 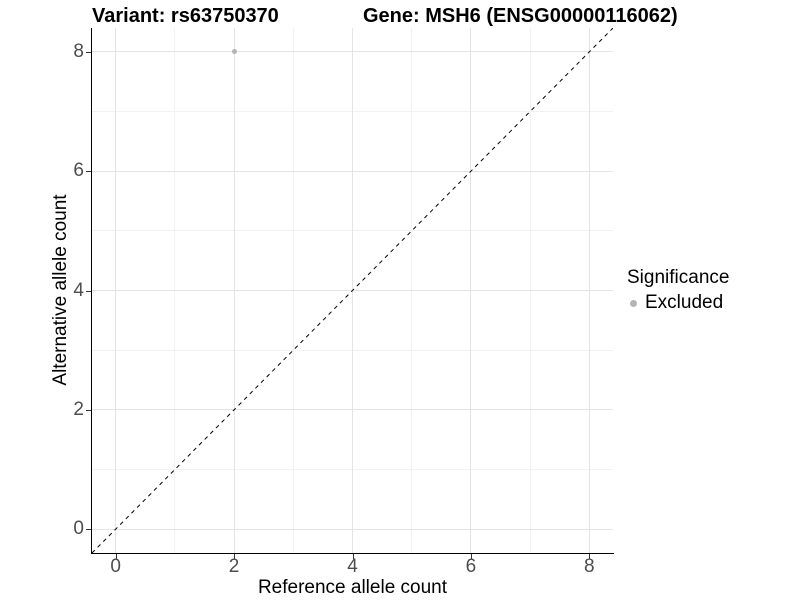 I want to click on x-tick-label: 0, so click(x=115, y=566).